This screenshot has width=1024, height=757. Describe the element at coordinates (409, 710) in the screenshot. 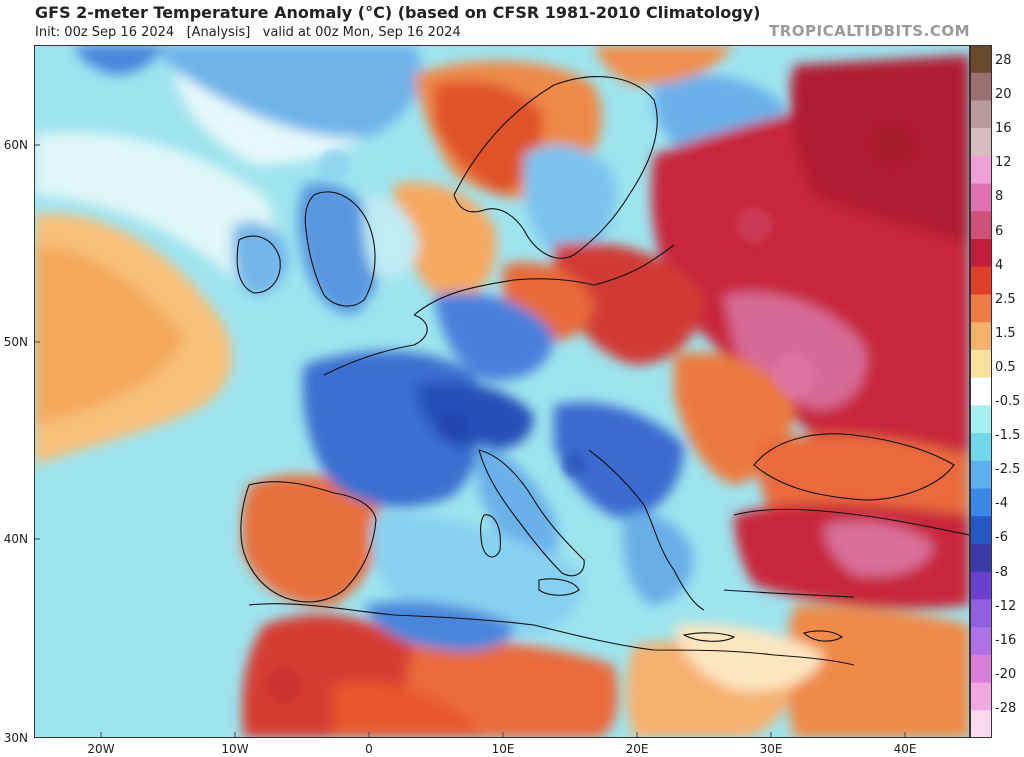

I see `sahara-southwest-warm` at that location.